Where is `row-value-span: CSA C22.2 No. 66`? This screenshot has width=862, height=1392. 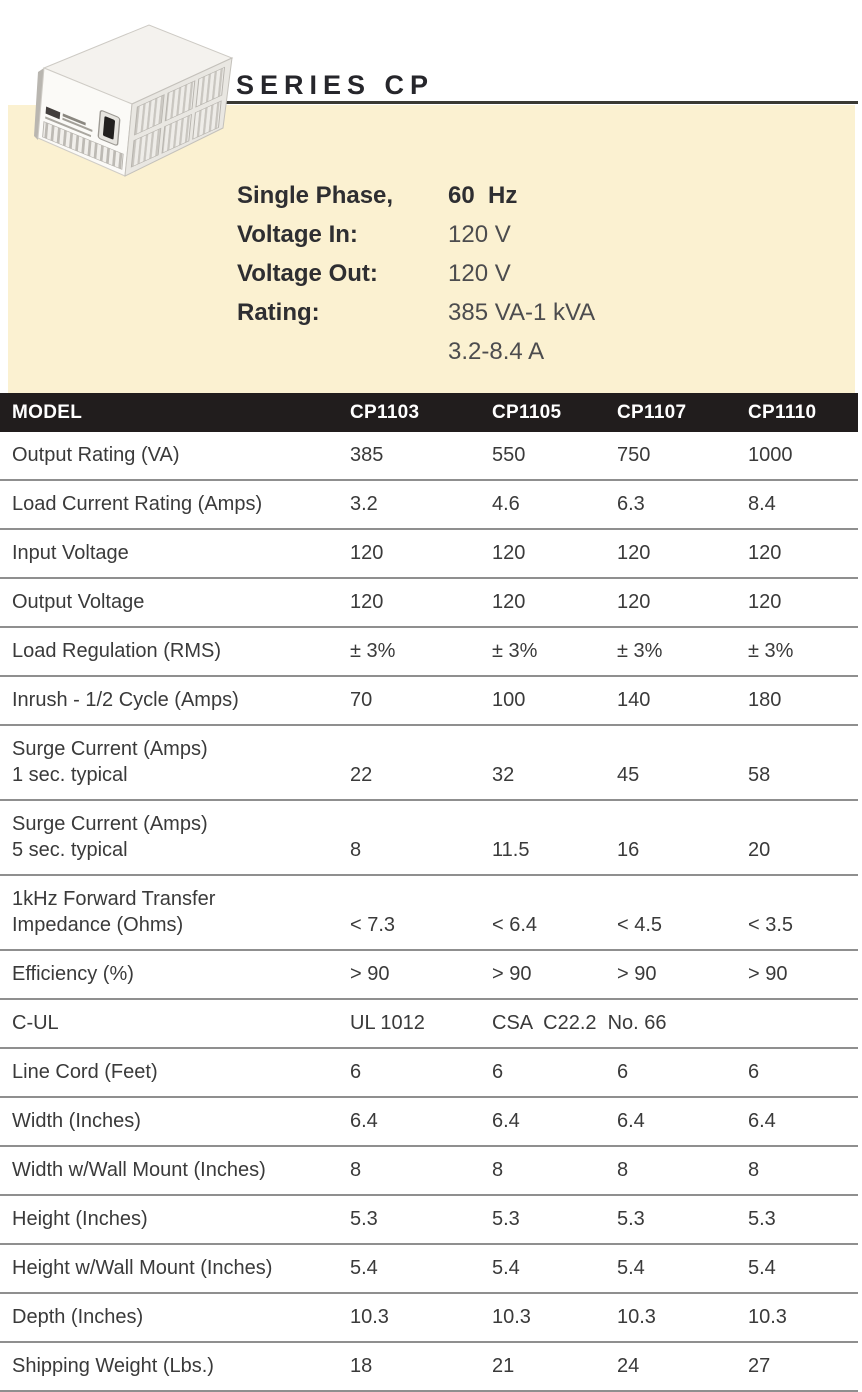
row-value-span: CSA C22.2 No. 66 is located at coordinates (579, 1023).